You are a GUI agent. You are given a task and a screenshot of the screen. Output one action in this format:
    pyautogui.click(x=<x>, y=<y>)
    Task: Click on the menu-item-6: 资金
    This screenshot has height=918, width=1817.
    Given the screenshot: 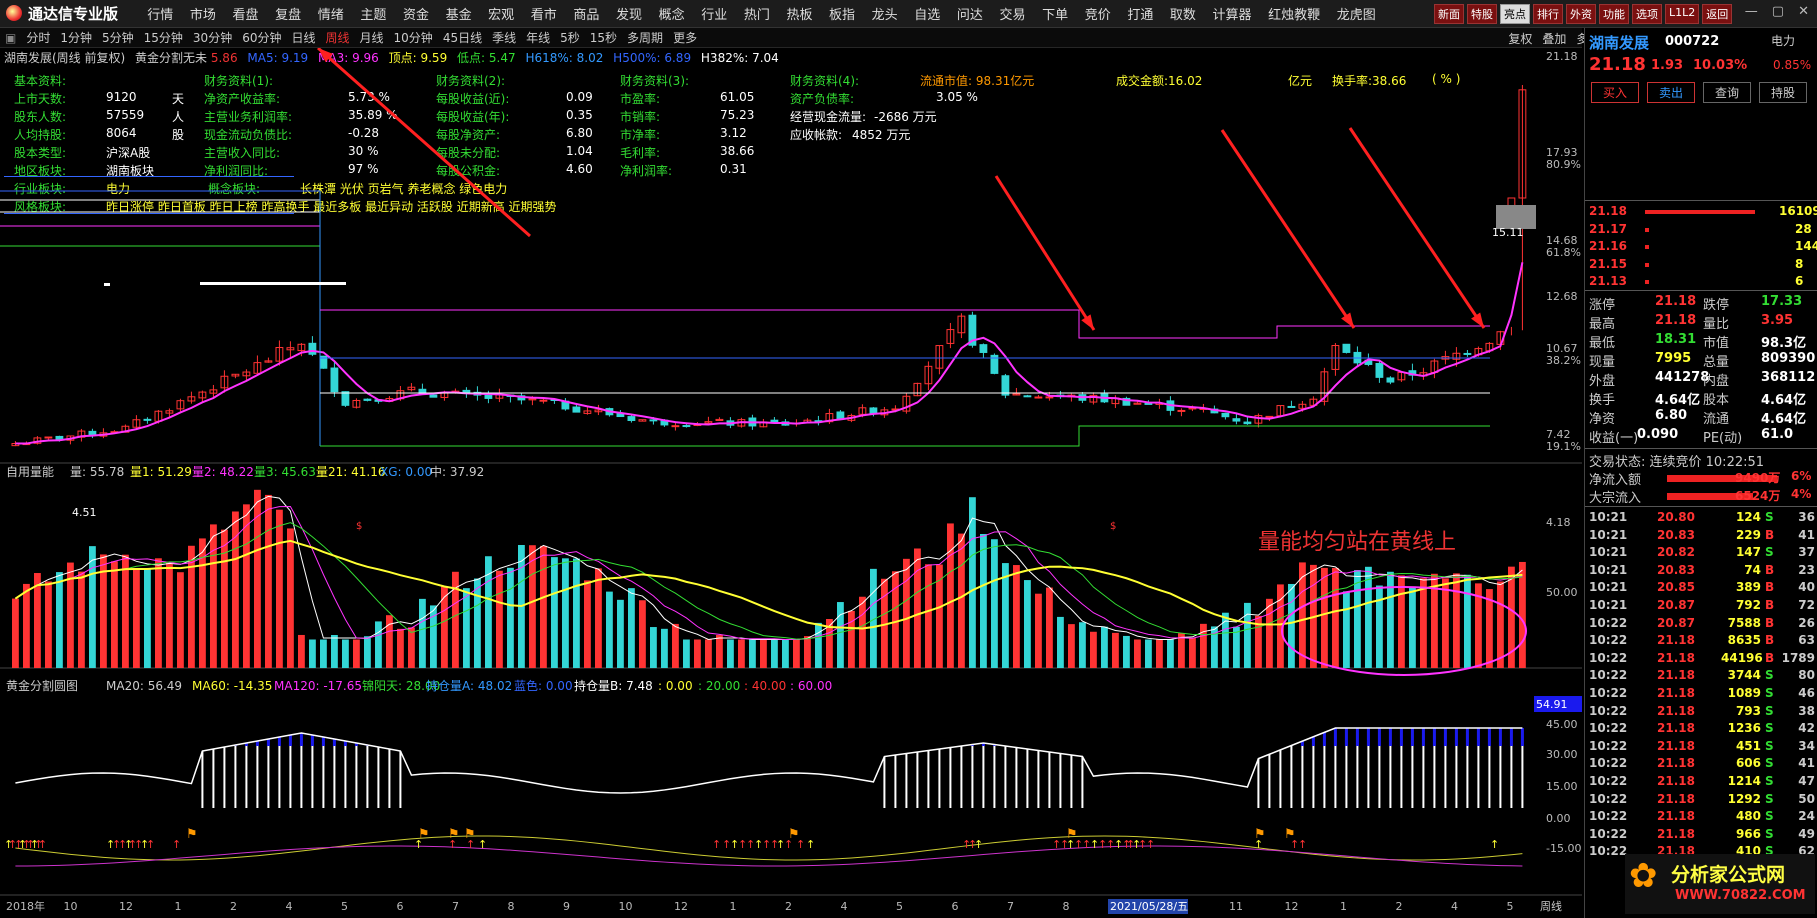 What is the action you would take?
    pyautogui.click(x=415, y=15)
    